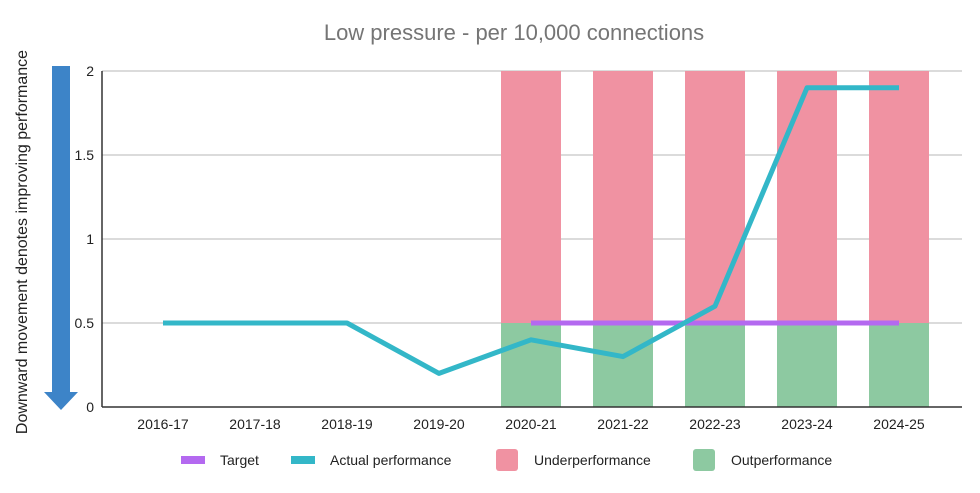 The height and width of the screenshot is (493, 980). Describe the element at coordinates (193, 460) in the screenshot. I see `legend-swatch-target` at that location.